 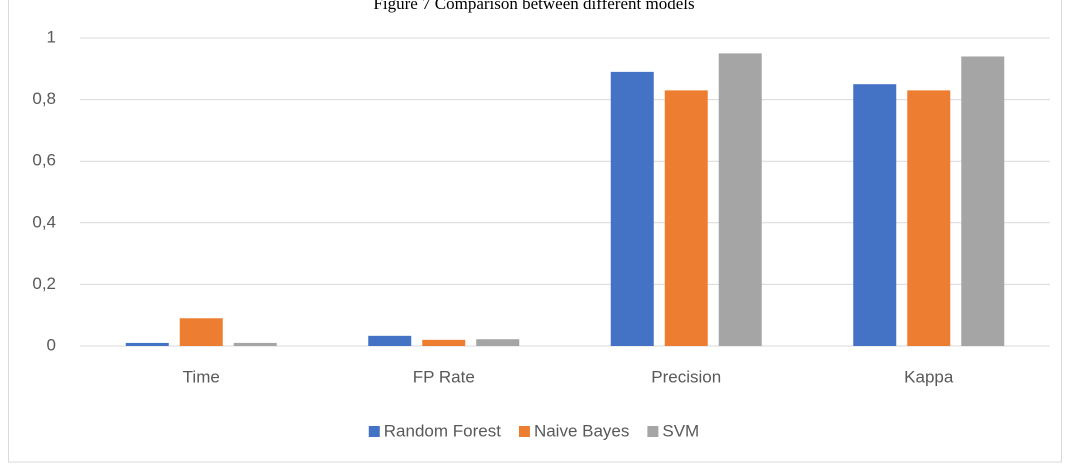 What do you see at coordinates (44, 221) in the screenshot?
I see `y-tick-label: 0,4` at bounding box center [44, 221].